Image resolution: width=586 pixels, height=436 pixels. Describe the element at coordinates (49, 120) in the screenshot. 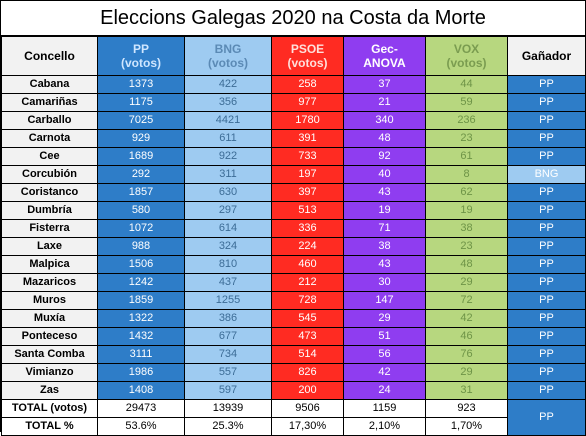

I see `concello-cell: Carballo` at that location.